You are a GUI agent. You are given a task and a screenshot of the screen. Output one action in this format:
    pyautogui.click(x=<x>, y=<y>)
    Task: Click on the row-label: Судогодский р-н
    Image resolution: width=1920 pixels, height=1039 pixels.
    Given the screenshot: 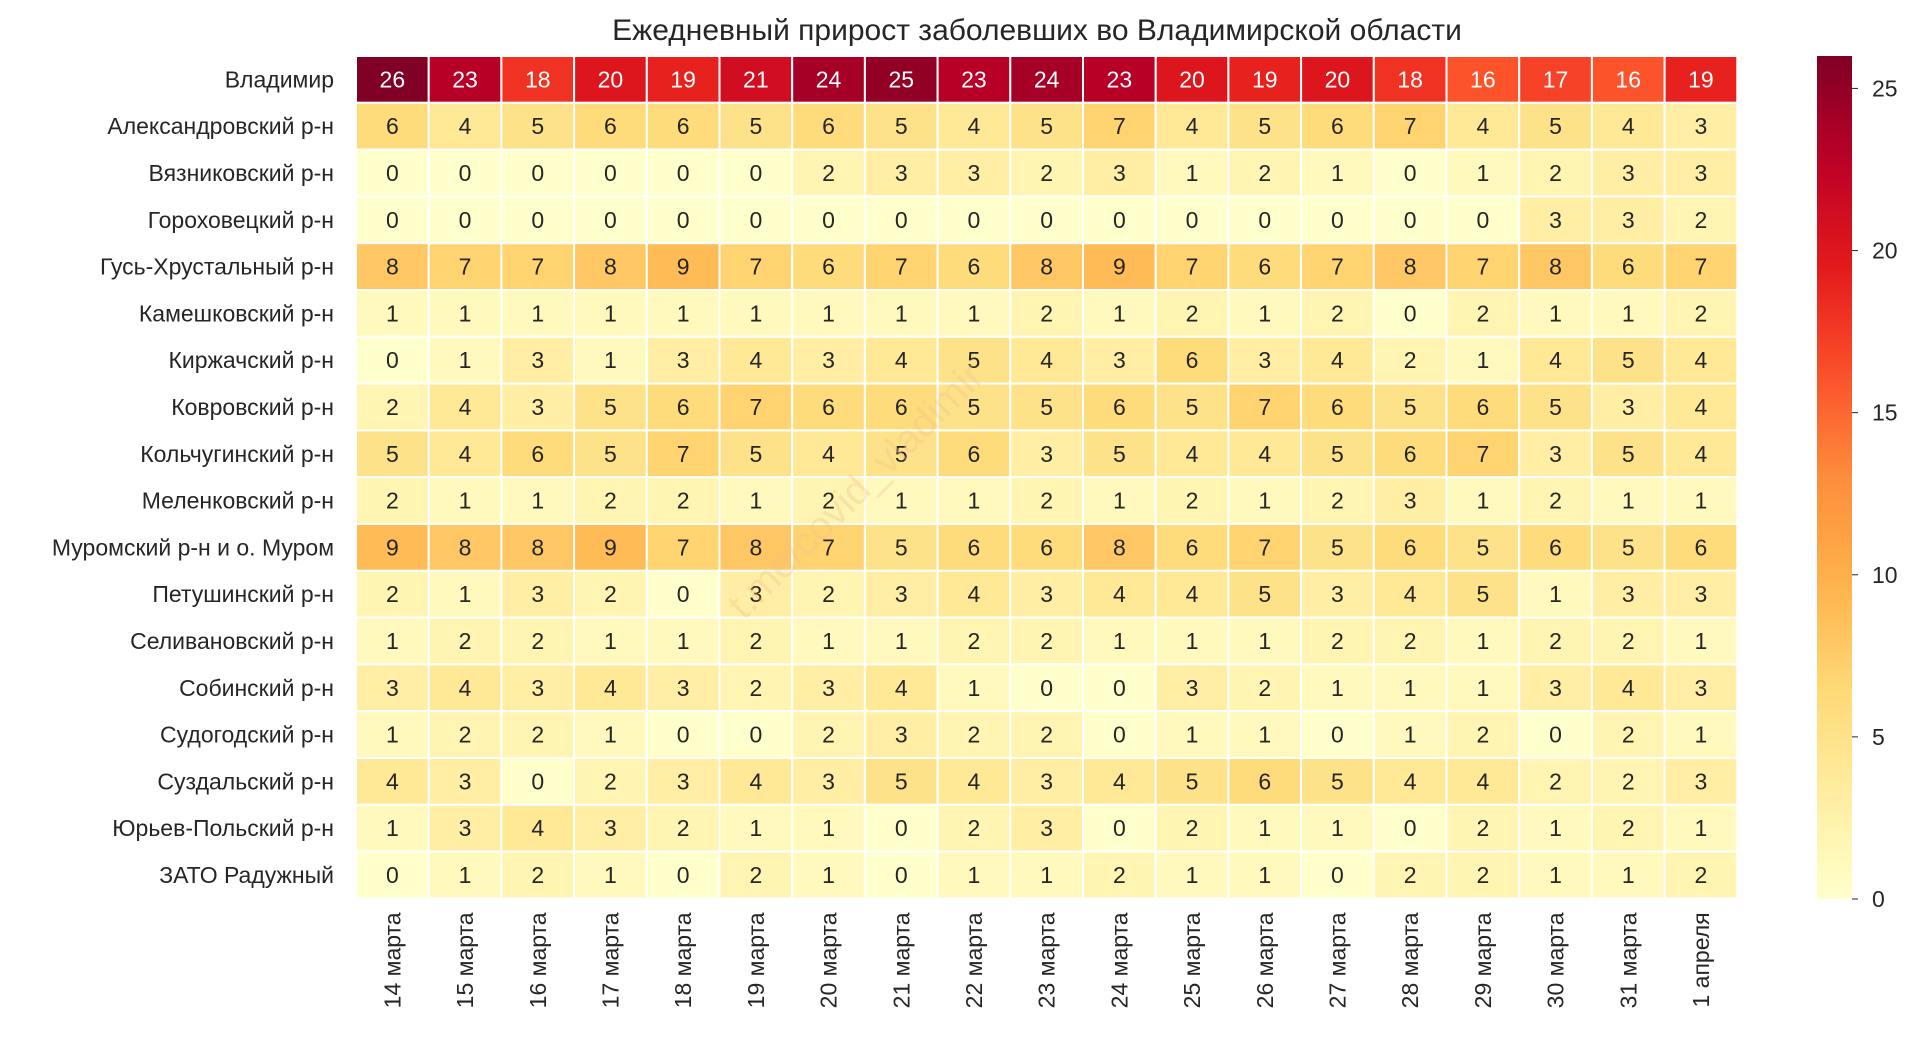 What is the action you would take?
    pyautogui.click(x=247, y=735)
    